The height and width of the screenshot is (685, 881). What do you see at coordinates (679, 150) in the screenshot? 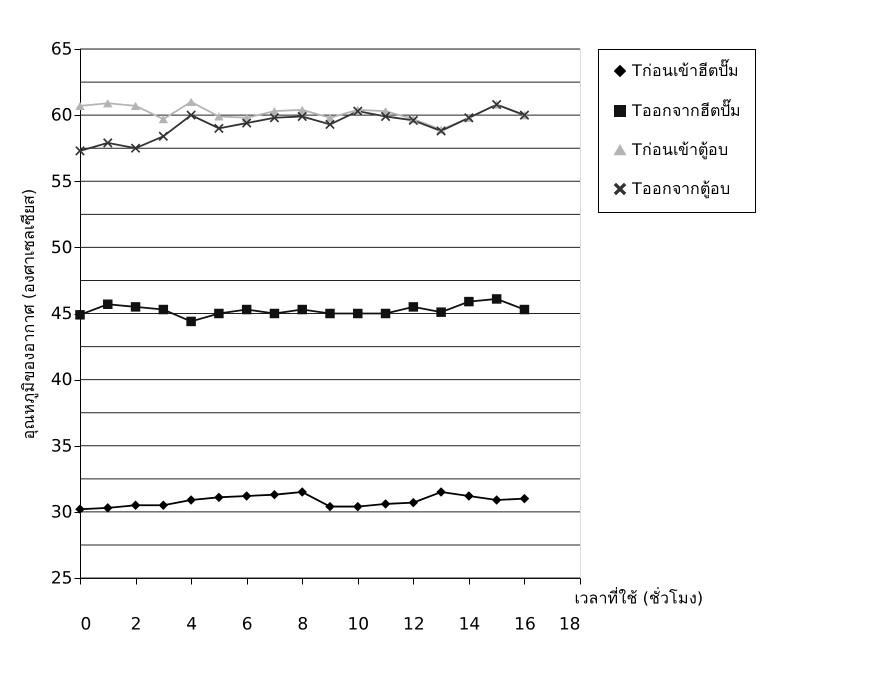
I see `legend-label: Tก่อนเข้าตู้อบ` at bounding box center [679, 150].